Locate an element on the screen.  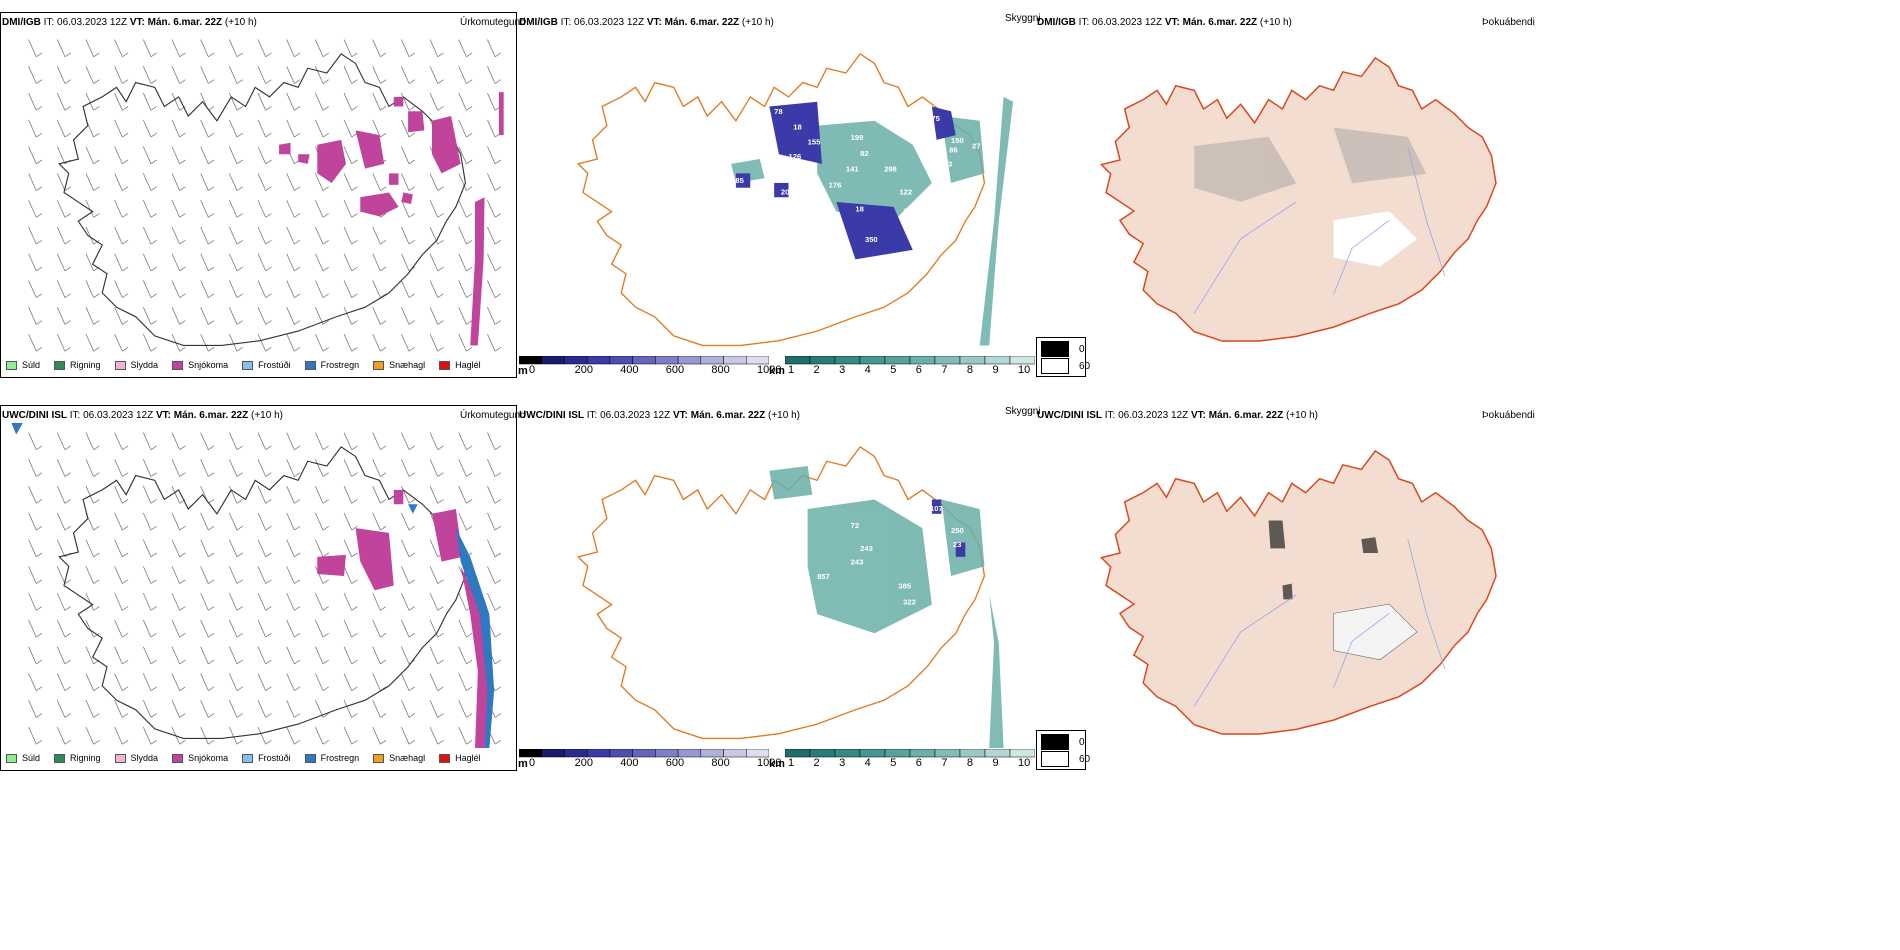
legend-item: Frostúði is located at coordinates (266, 758).